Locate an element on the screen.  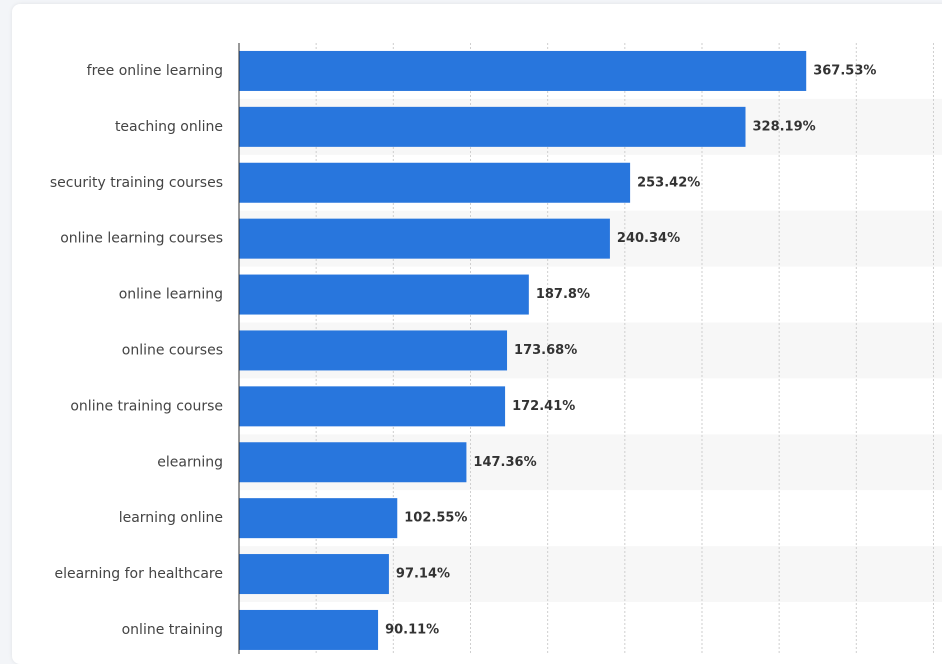
value-label: 102.55% is located at coordinates (435, 518).